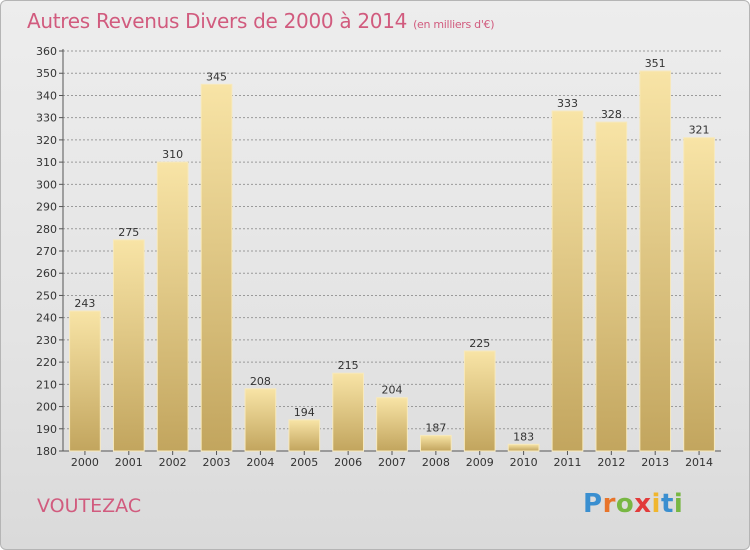 The image size is (750, 550). What do you see at coordinates (46, 162) in the screenshot?
I see `y-tick-label: 310` at bounding box center [46, 162].